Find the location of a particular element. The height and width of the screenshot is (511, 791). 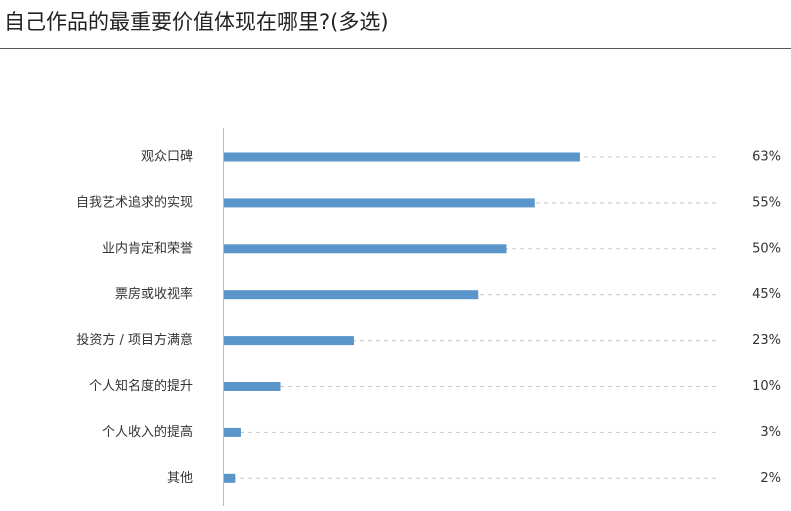

value-label: 55% is located at coordinates (766, 202).